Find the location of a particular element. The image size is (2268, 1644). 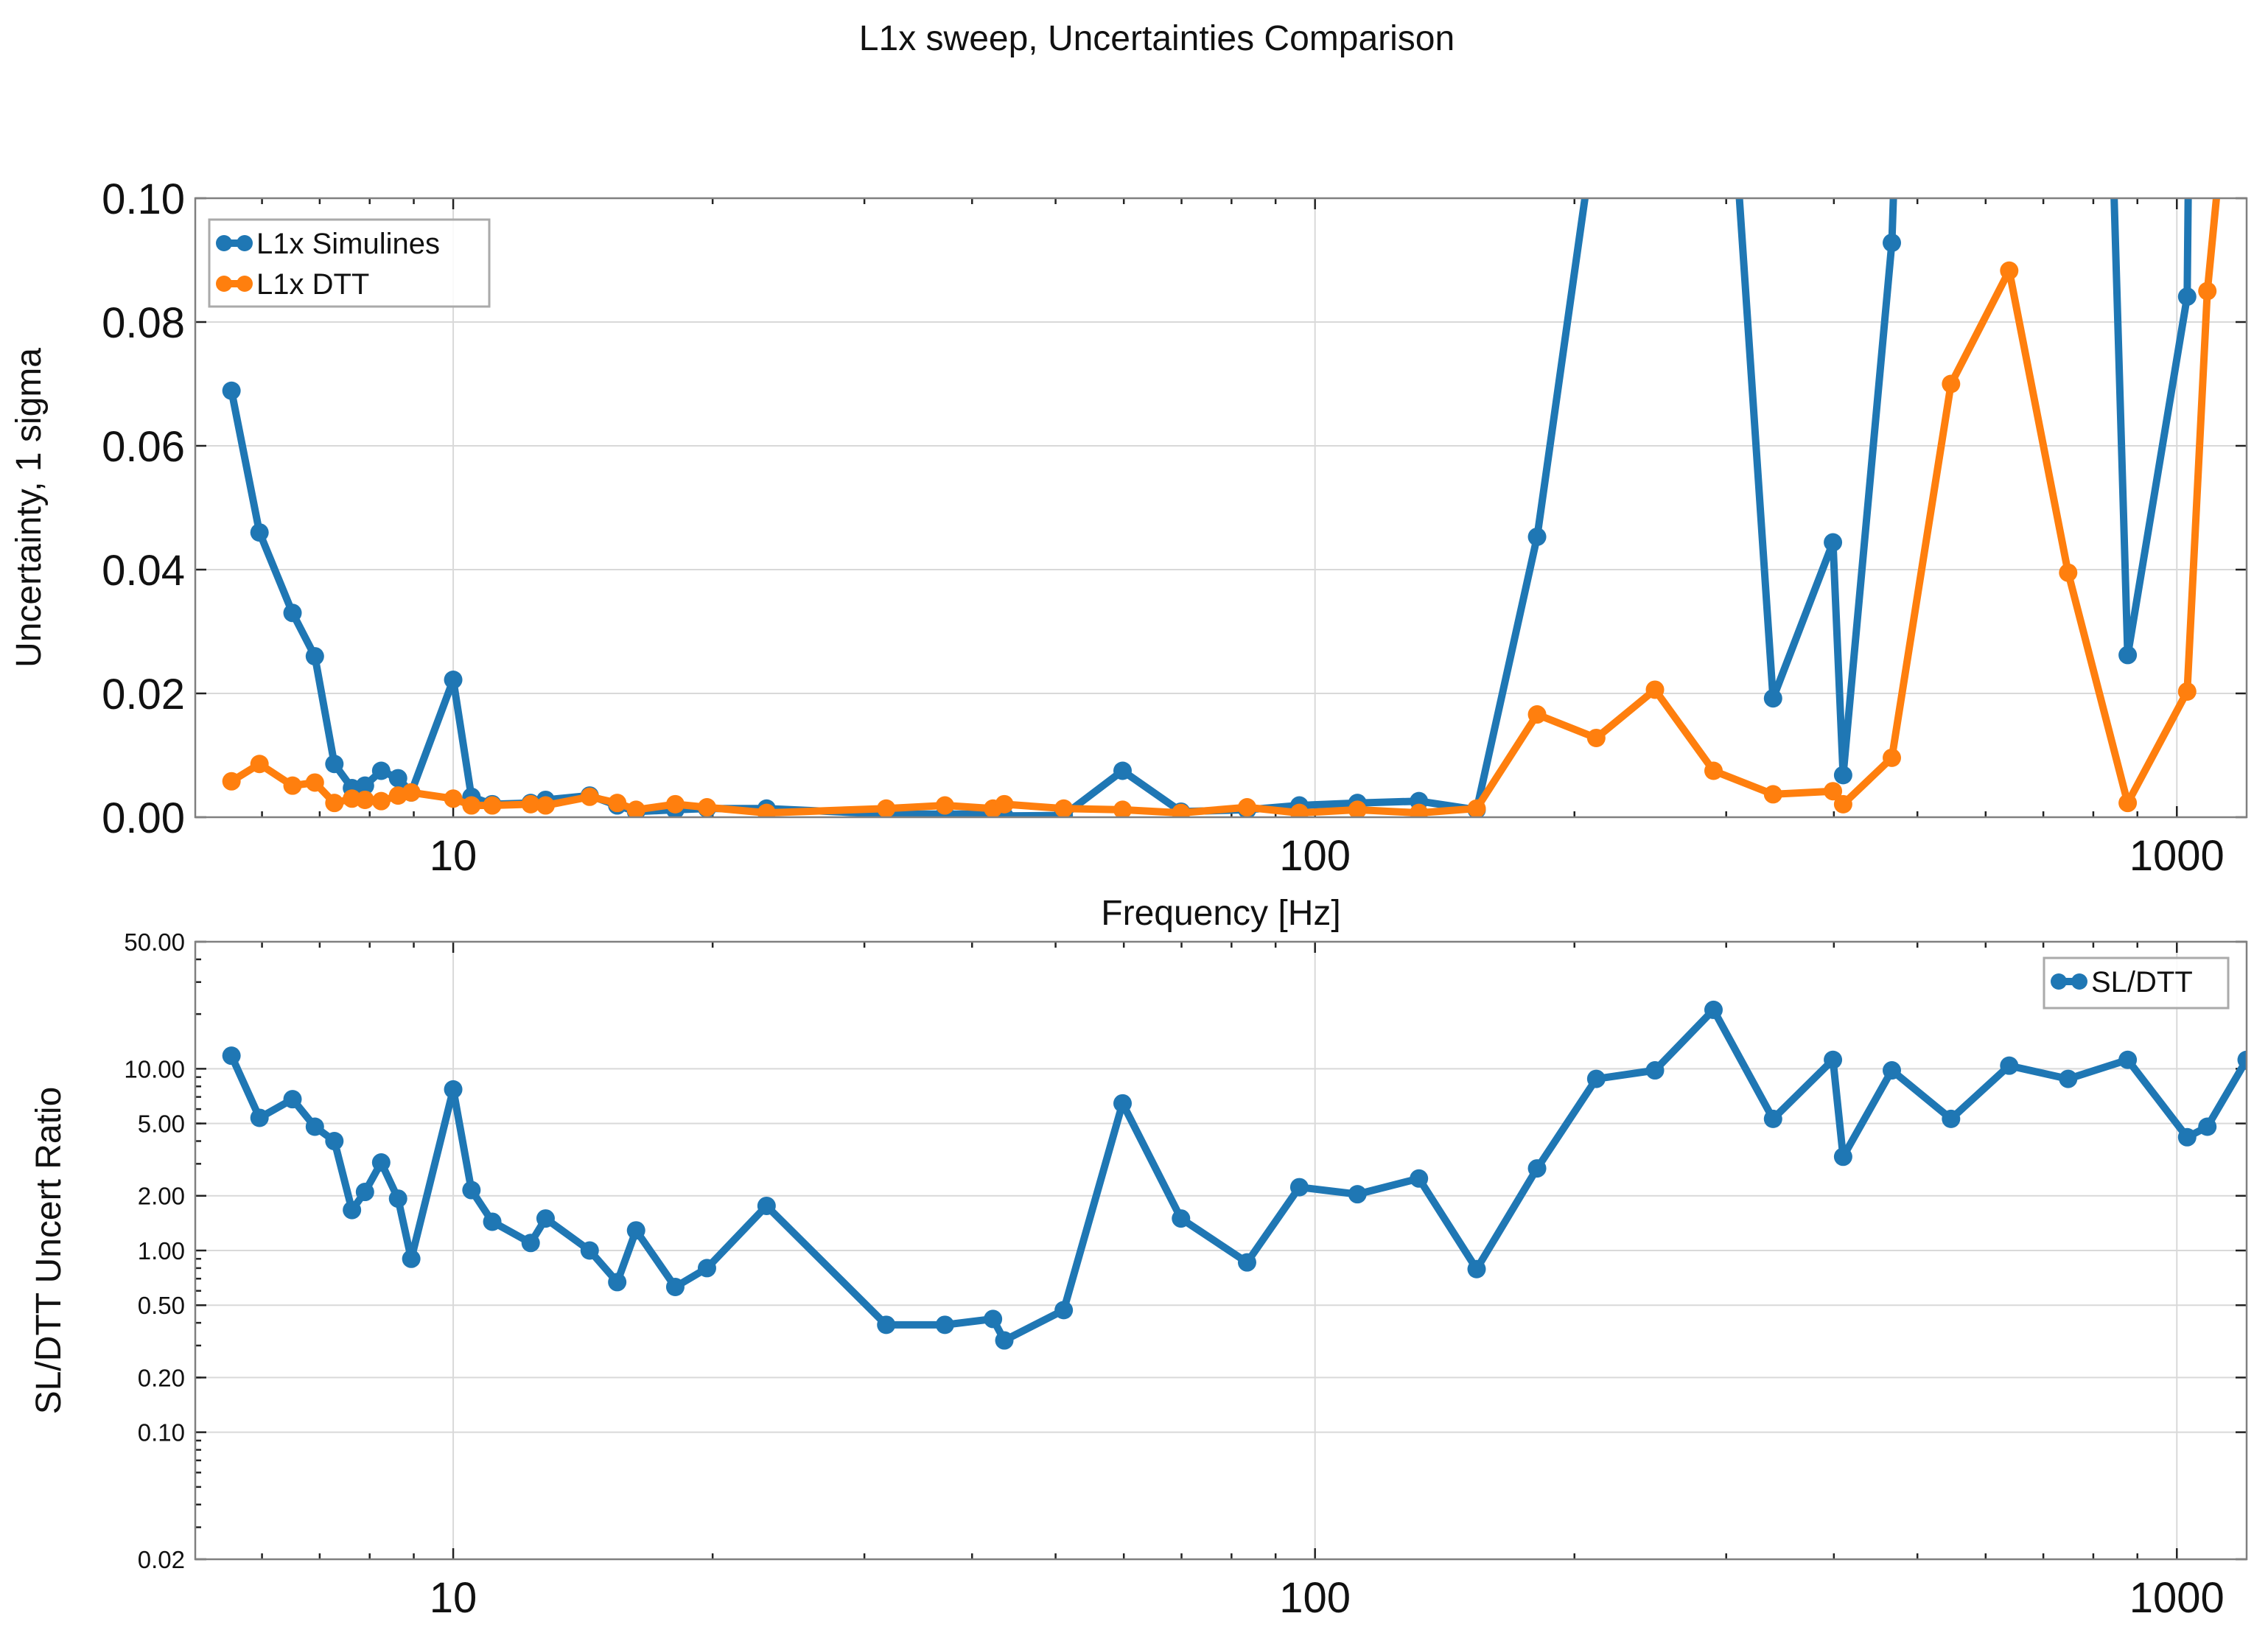

y-tick-label: 0.10 is located at coordinates (143, 199).